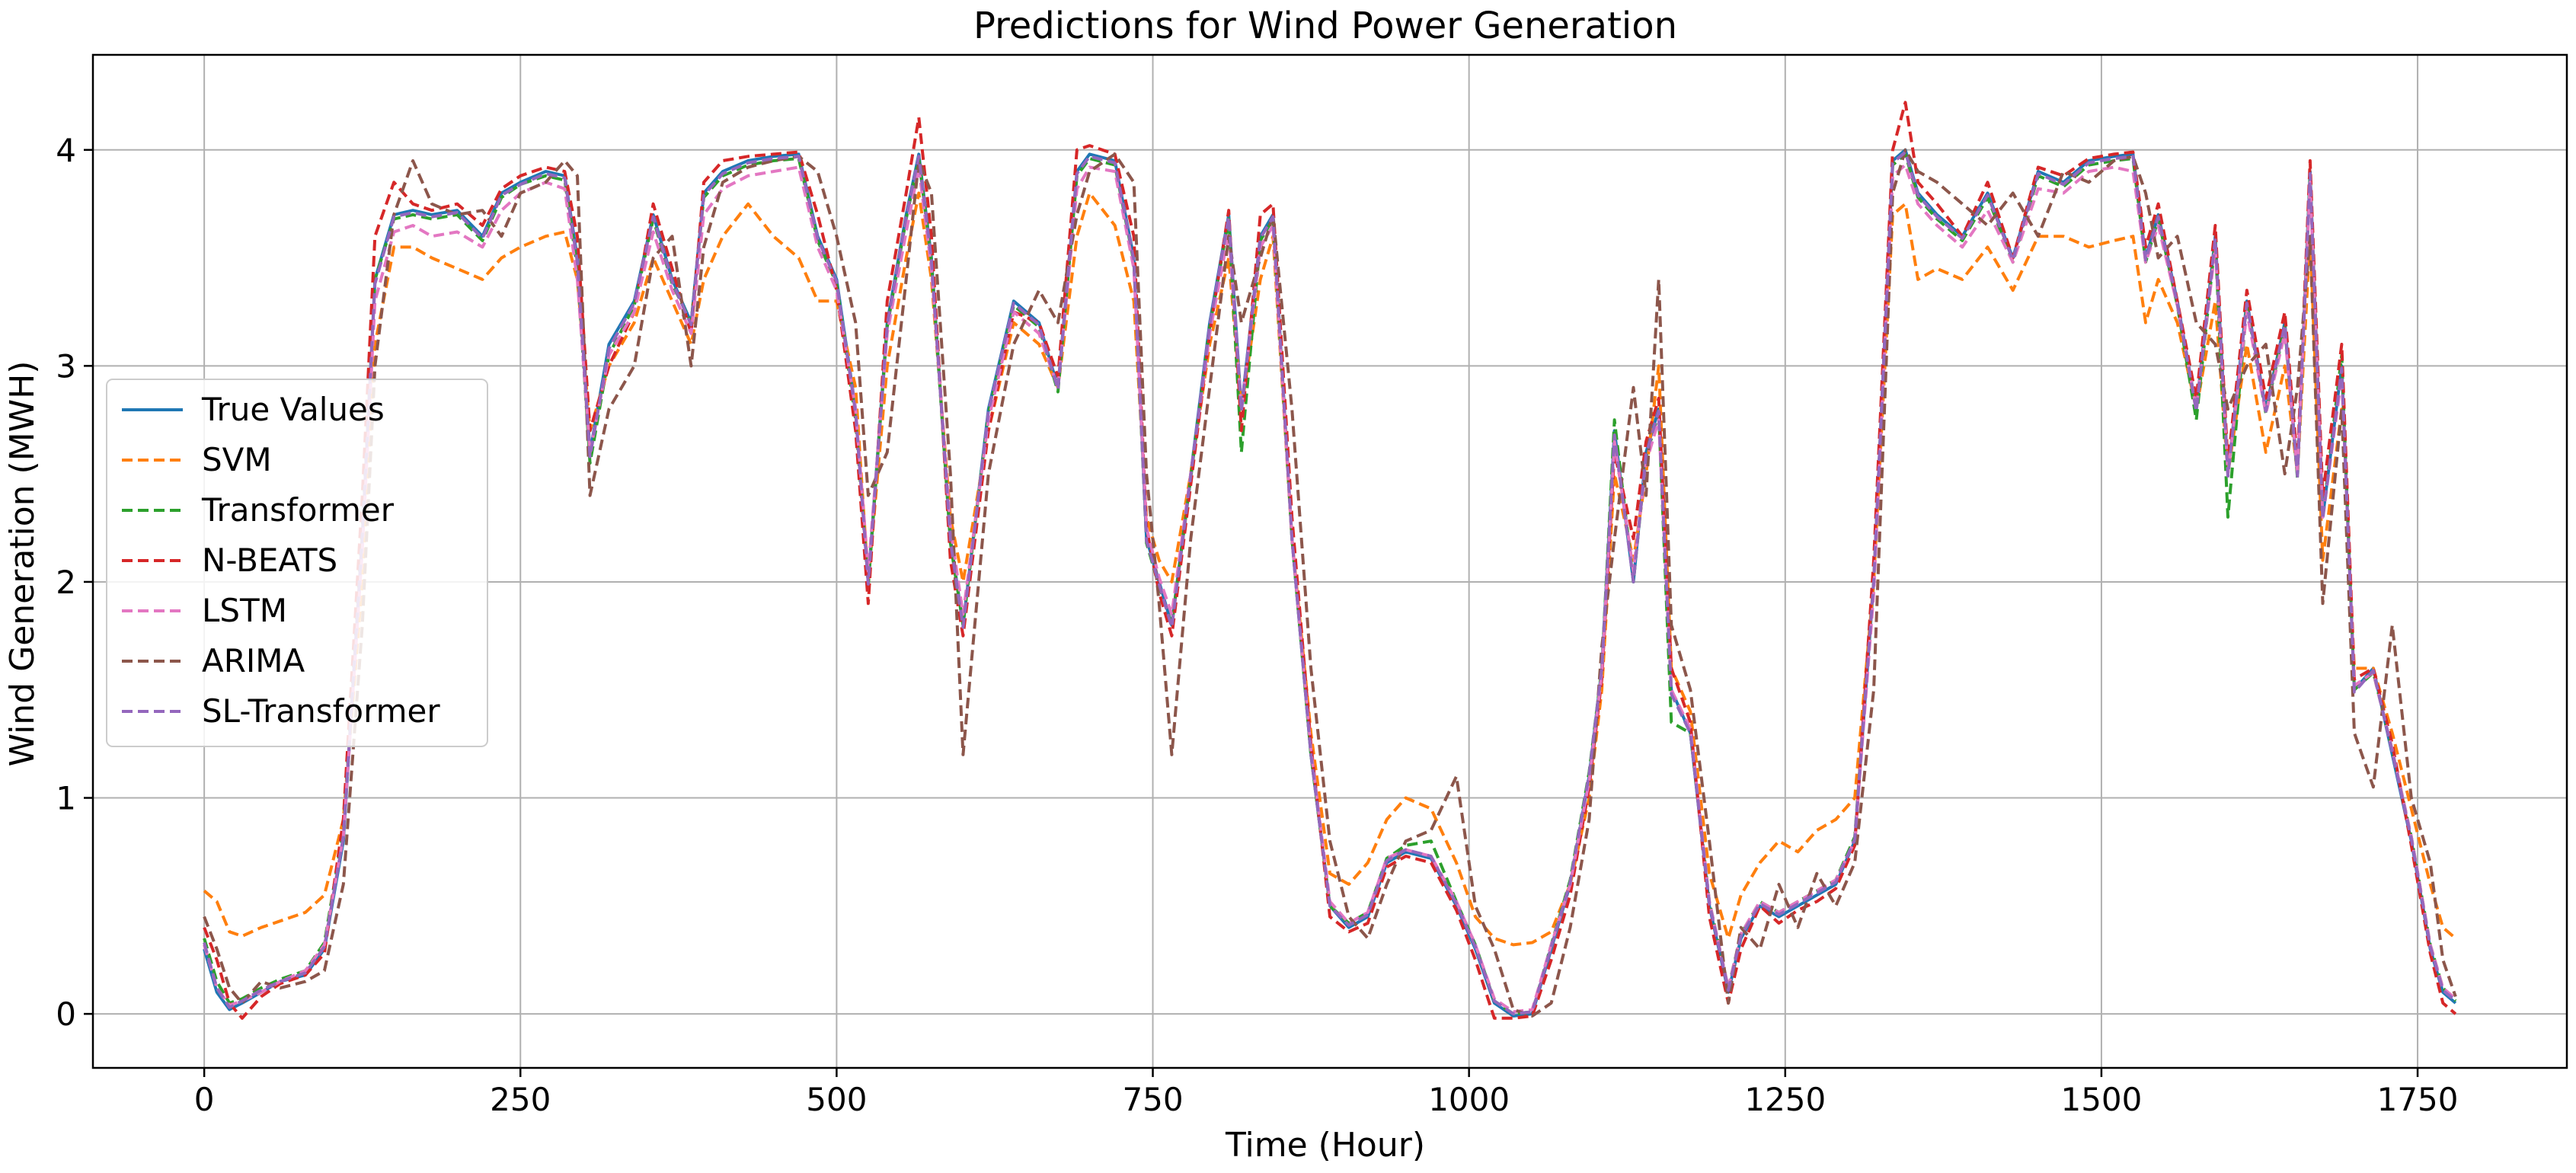 The image size is (2576, 1173). What do you see at coordinates (293, 409) in the screenshot?
I see `legend-label: True Values` at bounding box center [293, 409].